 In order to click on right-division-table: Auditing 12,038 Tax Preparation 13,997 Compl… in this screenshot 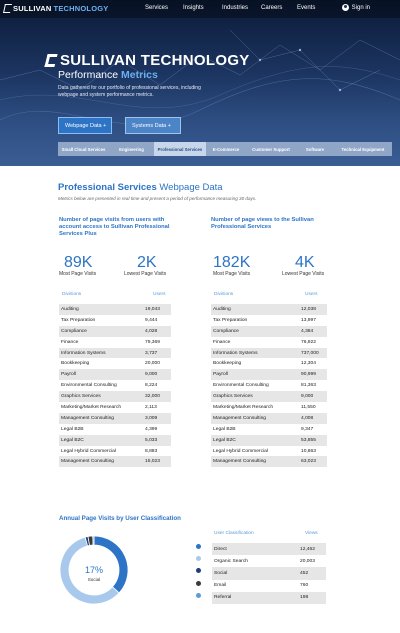, I will do `click(269, 386)`.